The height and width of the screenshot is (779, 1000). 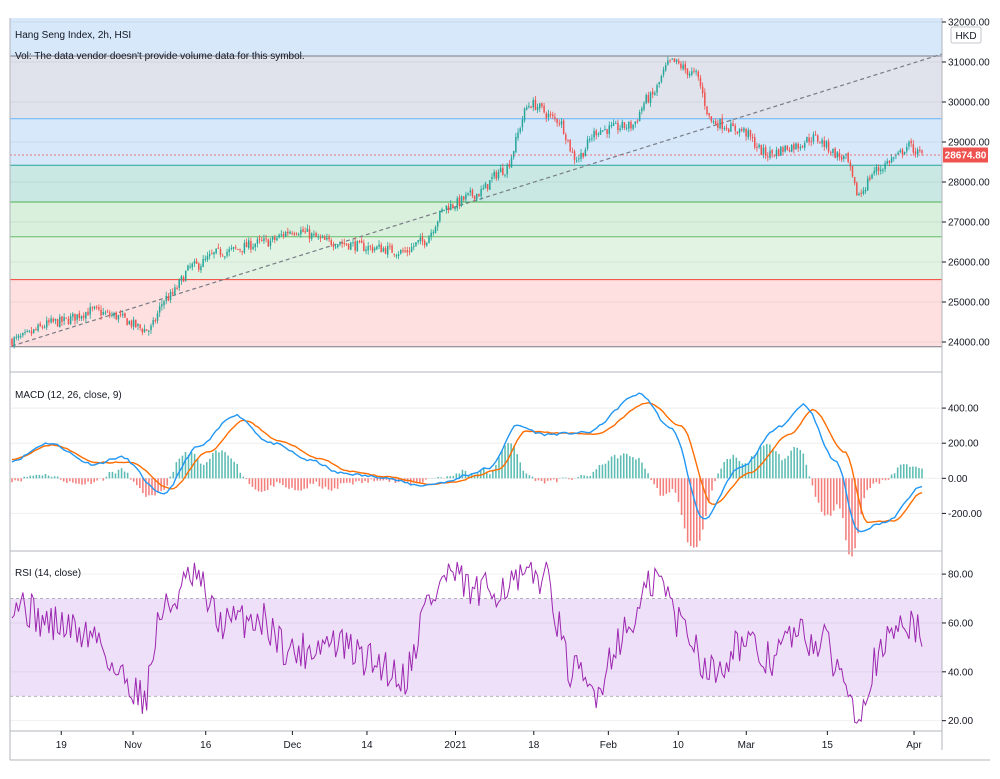 What do you see at coordinates (476, 460) in the screenshot?
I see `macd-grid` at bounding box center [476, 460].